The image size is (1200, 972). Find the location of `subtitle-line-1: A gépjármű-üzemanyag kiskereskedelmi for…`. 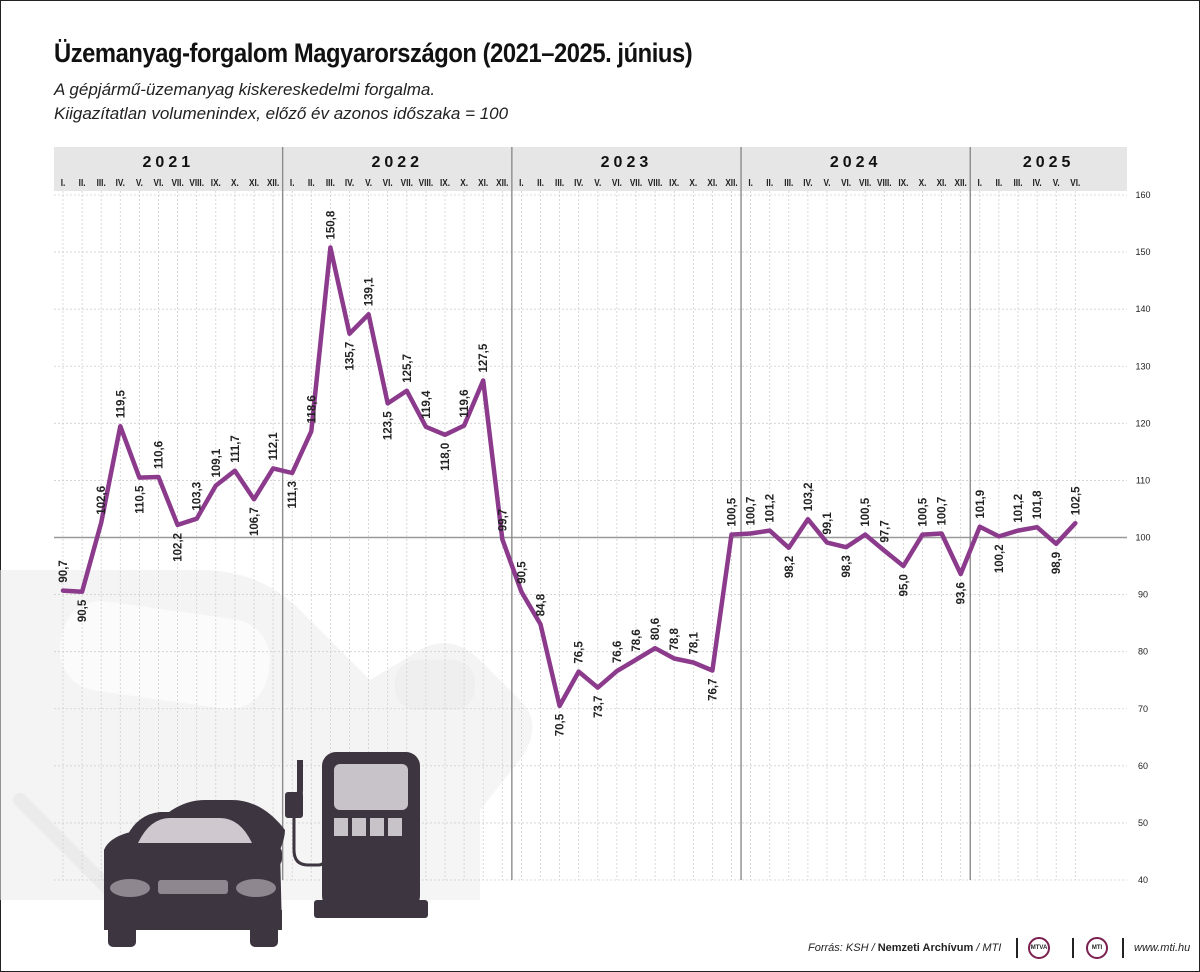

subtitle-line-1: A gépjármű-üzemanyag kiskereskedelmi for… is located at coordinates (245, 89).